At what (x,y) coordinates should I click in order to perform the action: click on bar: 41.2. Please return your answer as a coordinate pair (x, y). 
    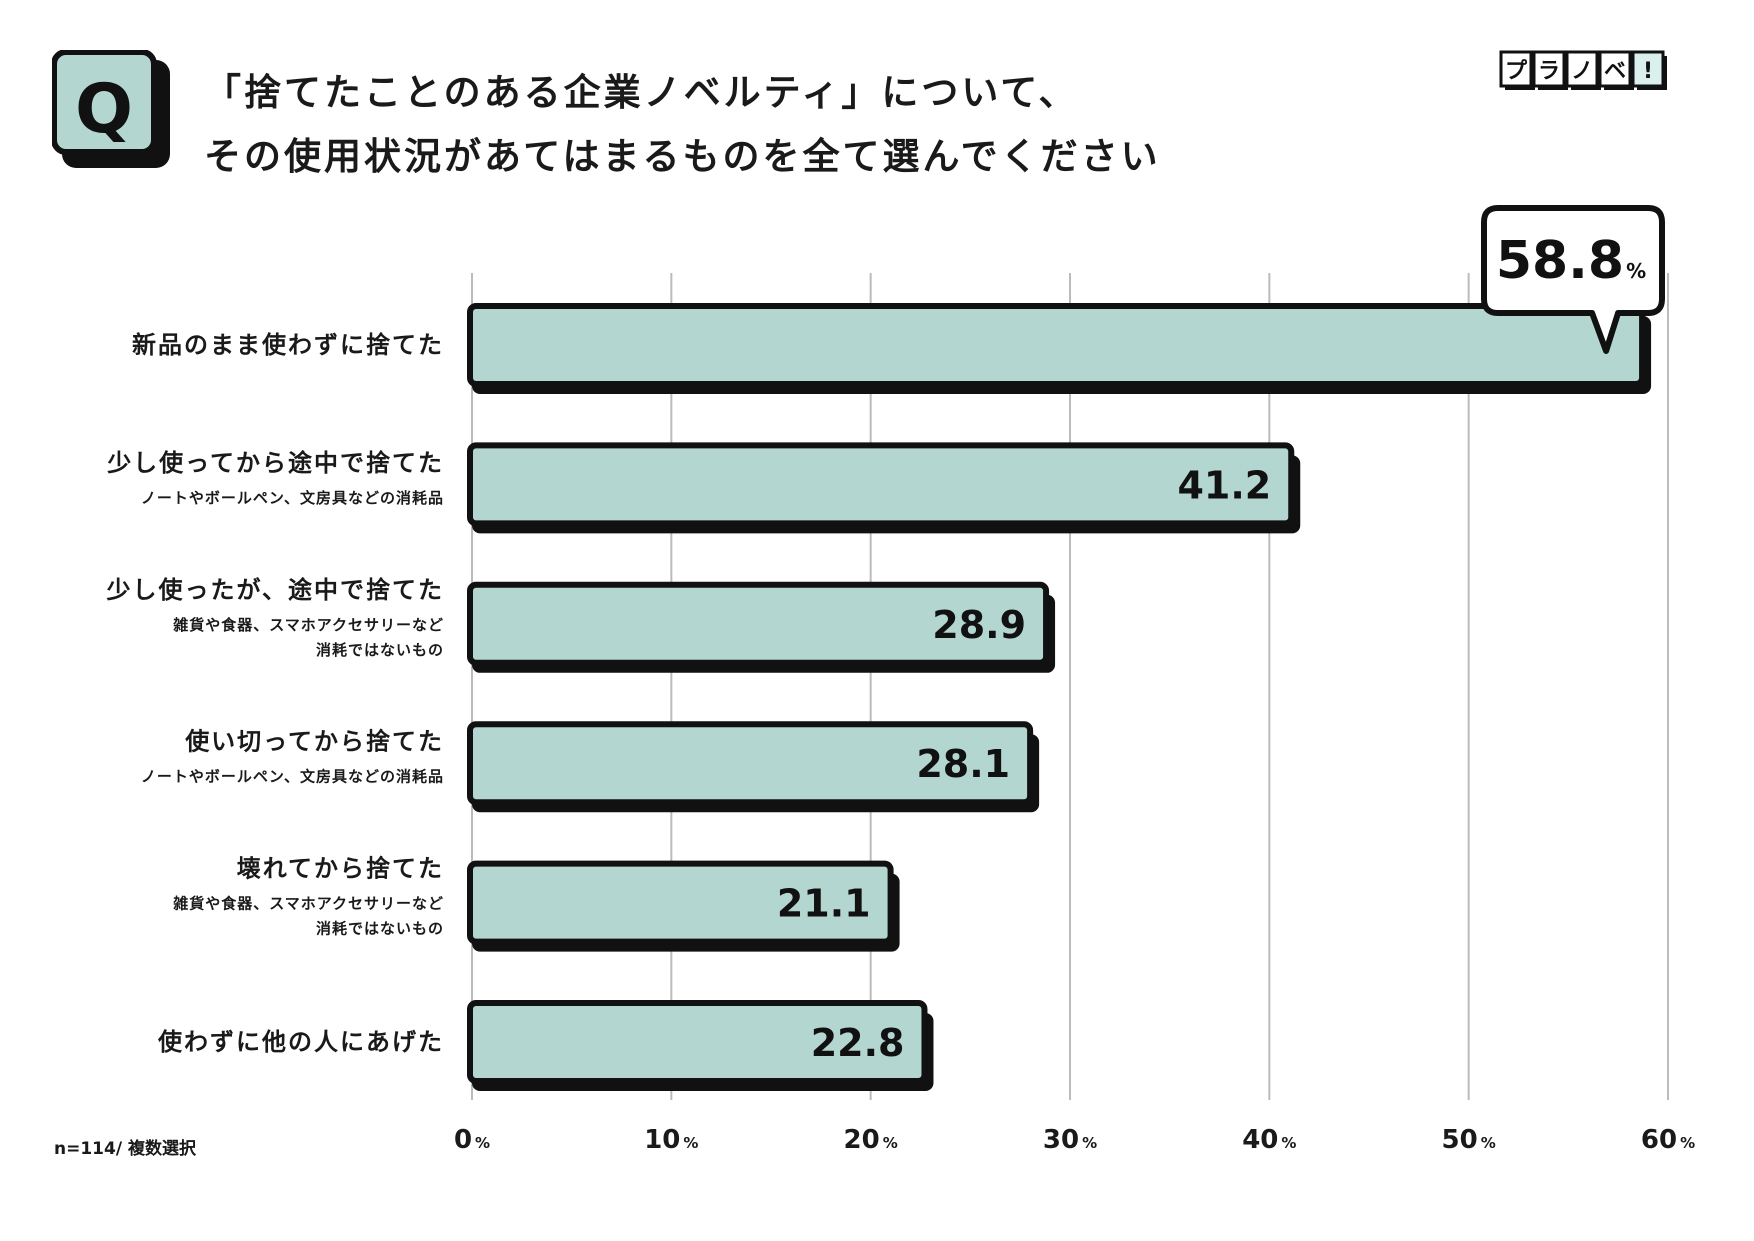
    Looking at the image, I should click on (884, 488).